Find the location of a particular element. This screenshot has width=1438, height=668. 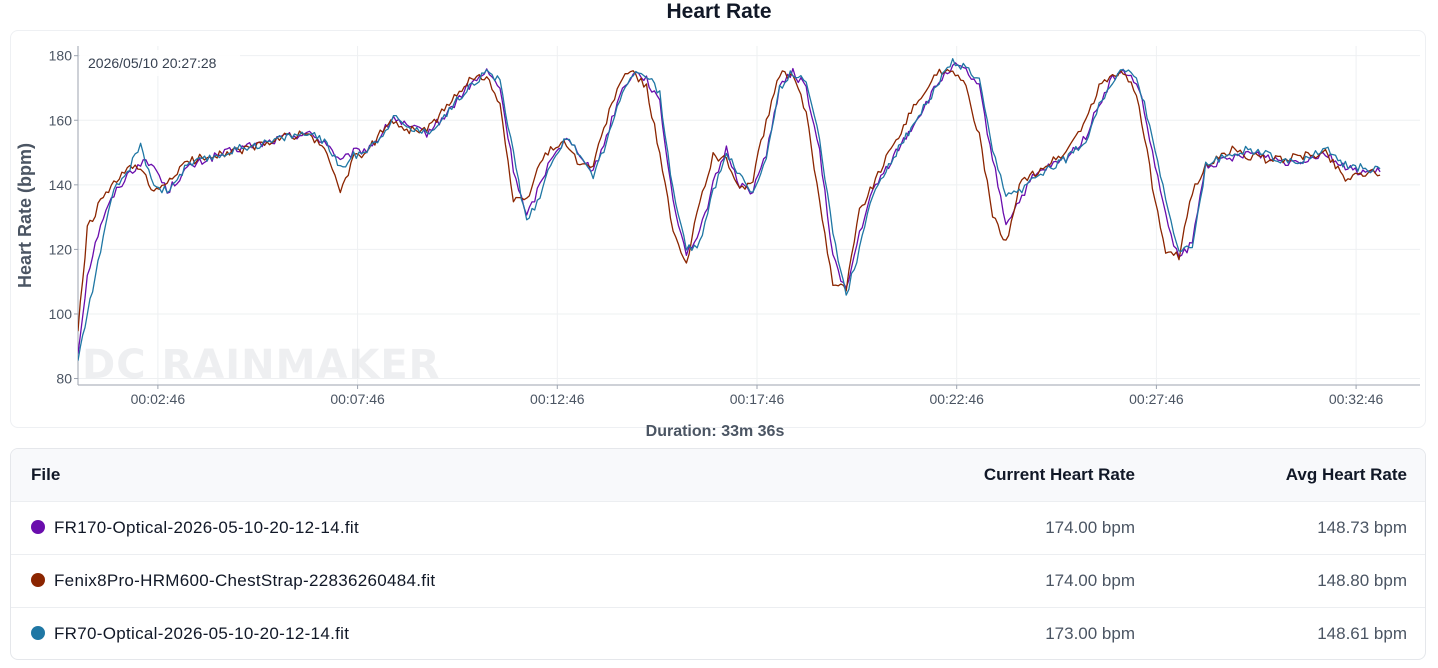

header-avg-heart-rate: Avg Heart Rate is located at coordinates (1346, 474).